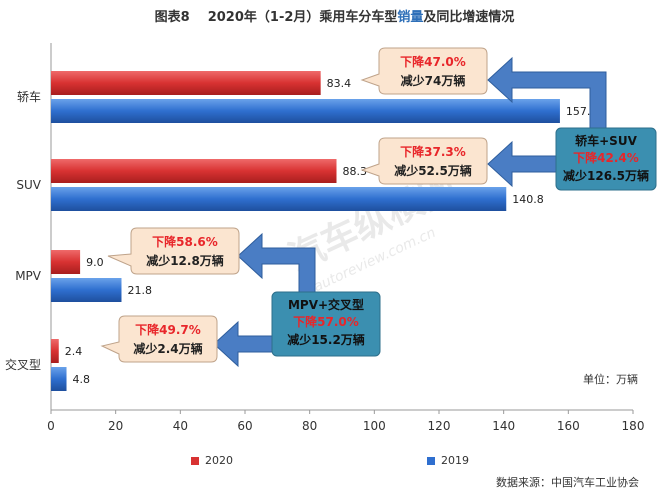 The image size is (669, 493). I want to click on summary-reduce: 减少15.2万辆, so click(326, 339).